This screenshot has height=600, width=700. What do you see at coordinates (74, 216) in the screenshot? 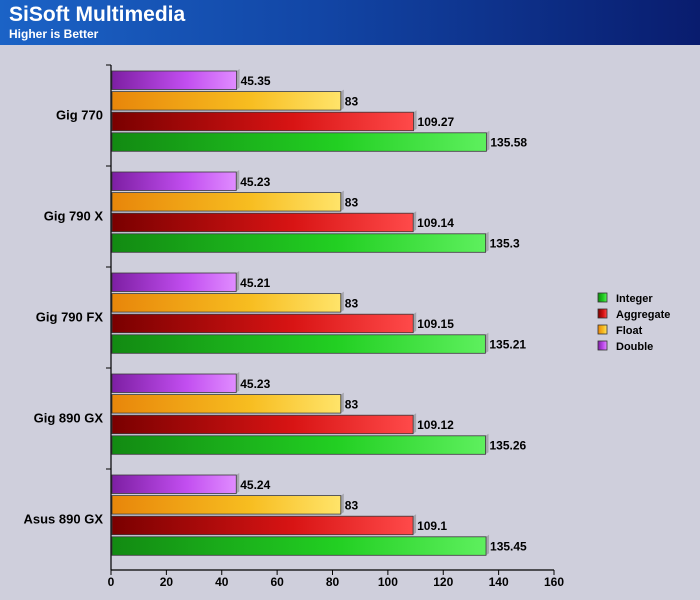
I see `category-label: Gig 790 X` at bounding box center [74, 216].